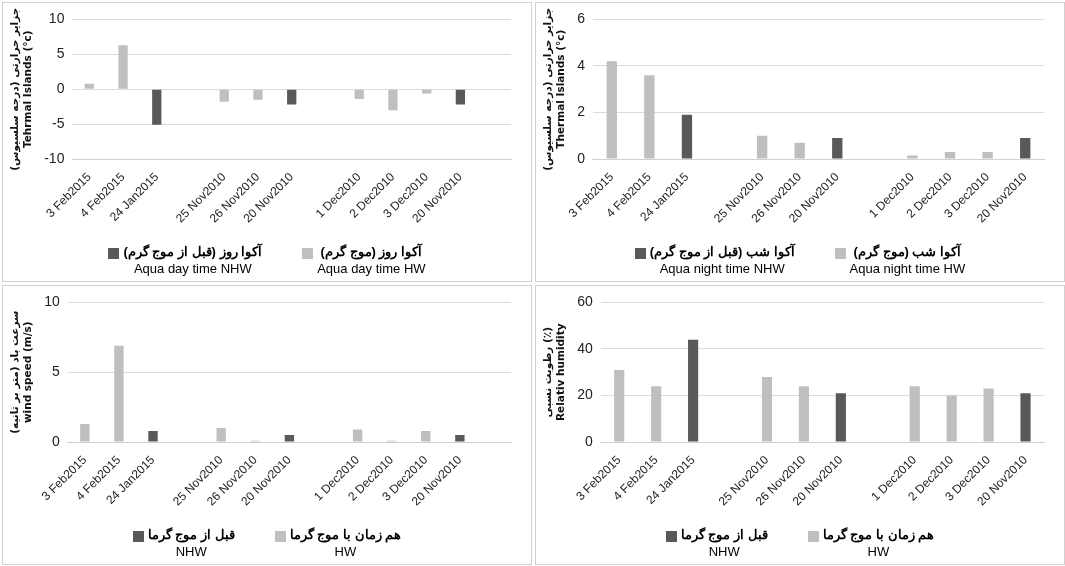 The width and height of the screenshot is (1065, 566). Describe the element at coordinates (581, 18) in the screenshot. I see `y-tick-label: 6` at that location.